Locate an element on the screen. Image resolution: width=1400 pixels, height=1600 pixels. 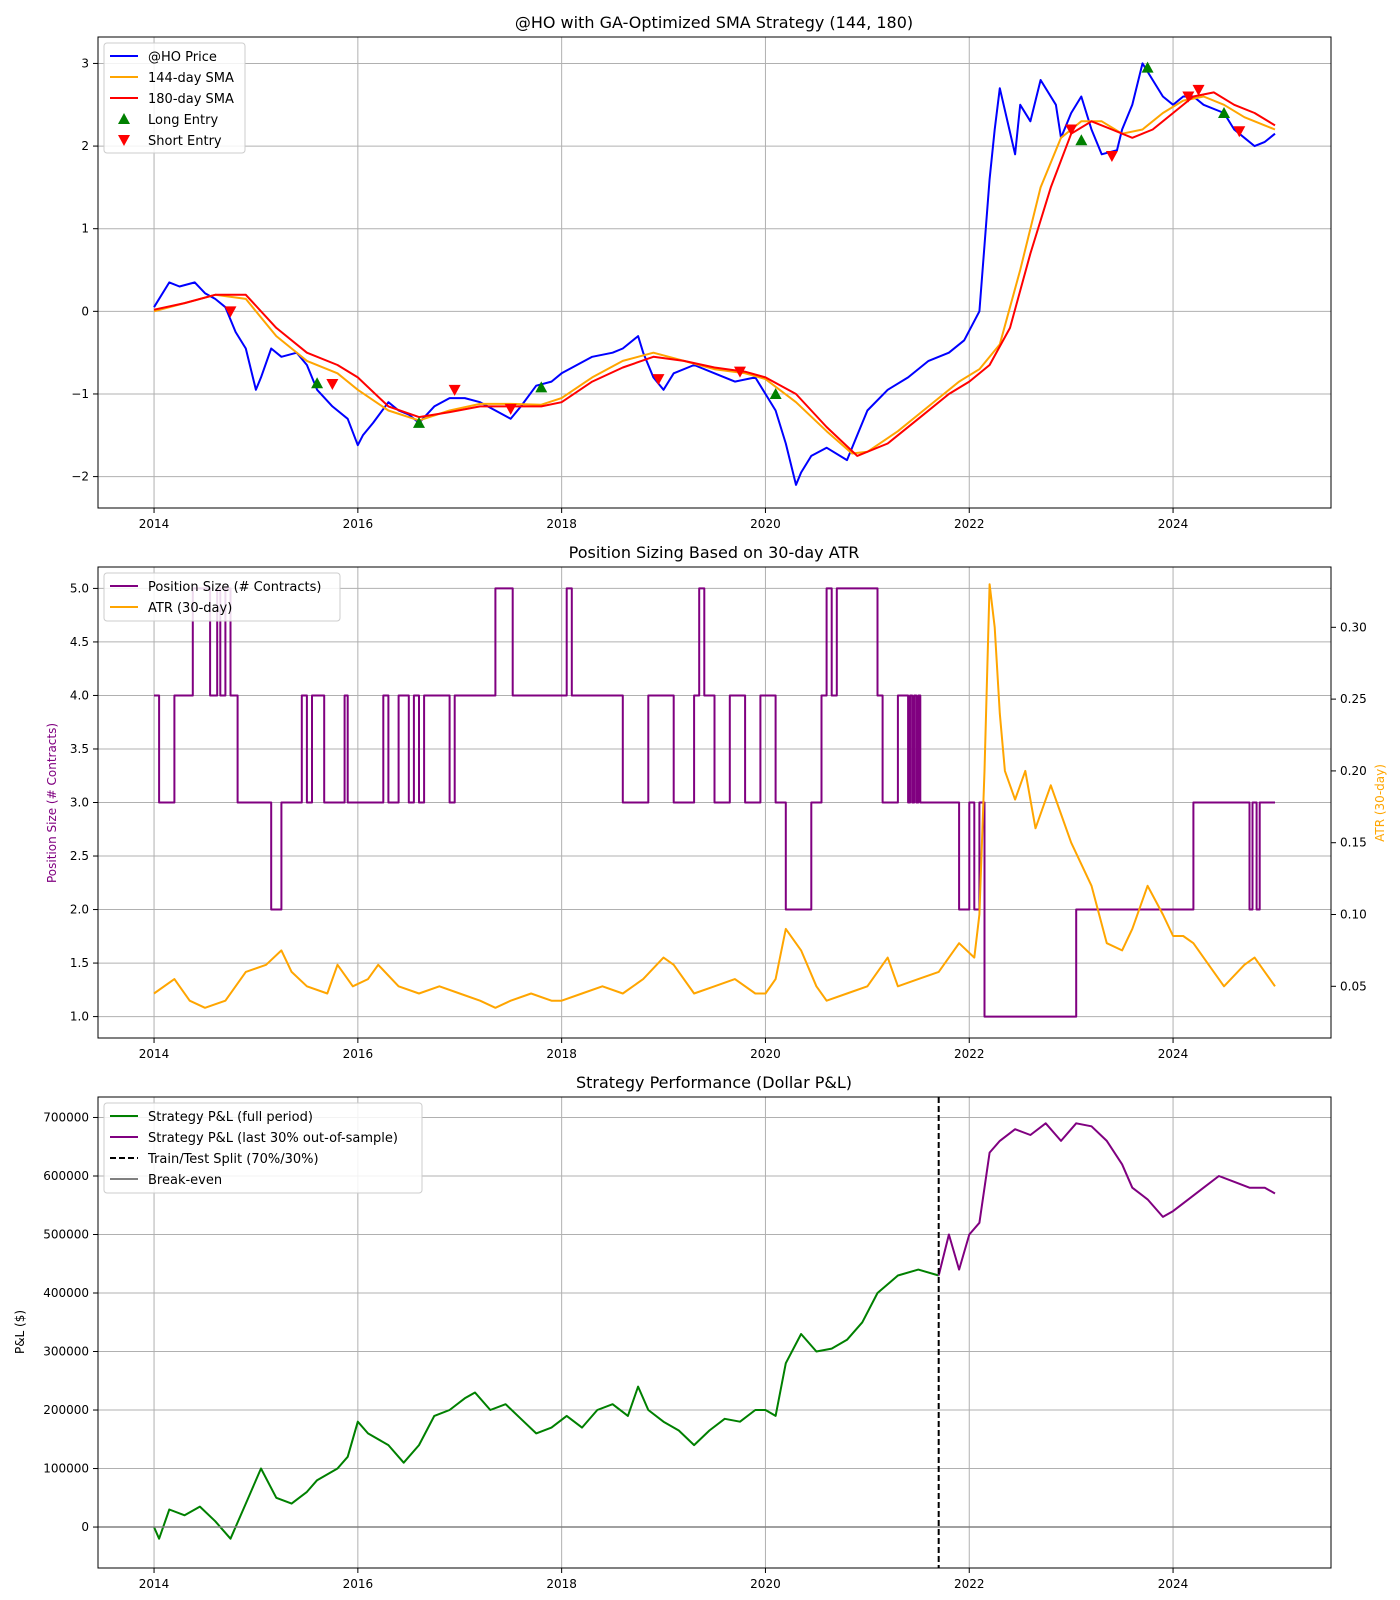
position-y-ticks: 1.0 1.5 2.0 2.5 3.0 3.5 4.0 4.5 5.0 is located at coordinates (84, 802).